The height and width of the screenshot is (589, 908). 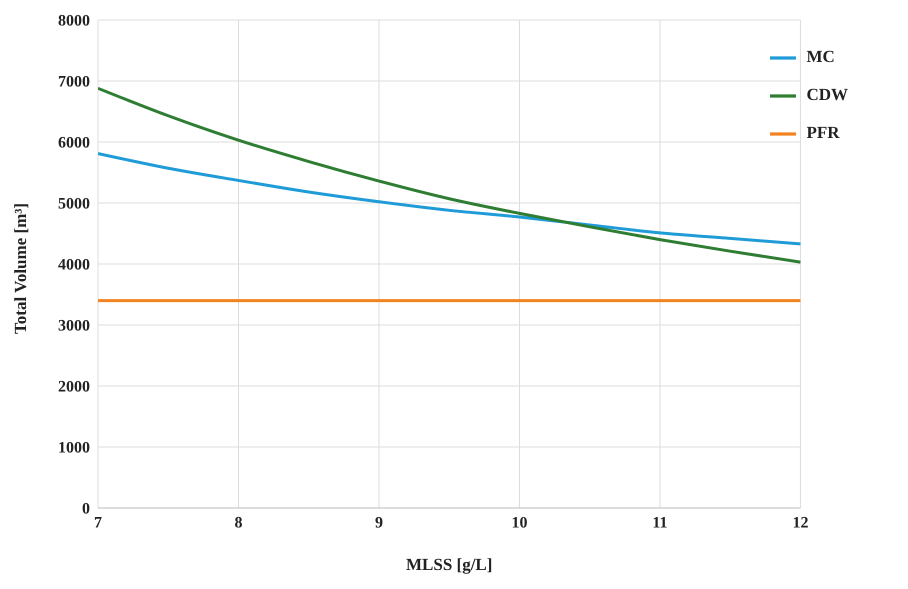 What do you see at coordinates (519, 523) in the screenshot?
I see `x-tick-label: 10` at bounding box center [519, 523].